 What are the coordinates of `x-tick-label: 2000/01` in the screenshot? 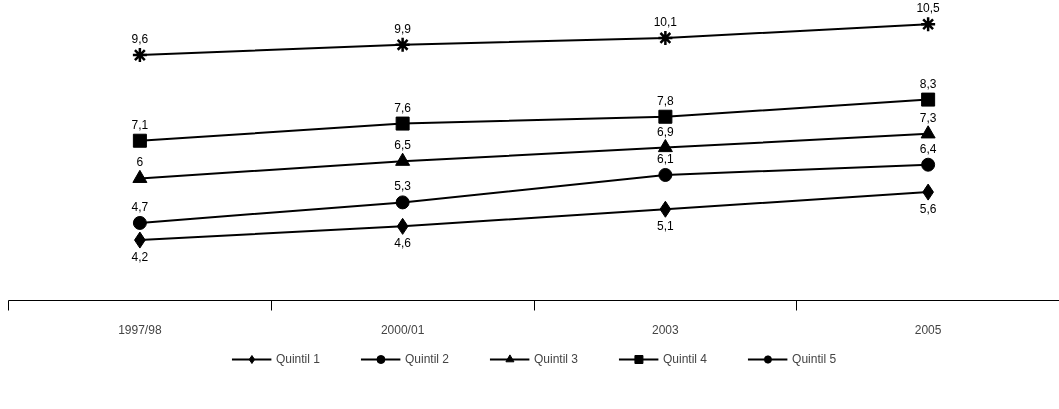 It's located at (402, 329).